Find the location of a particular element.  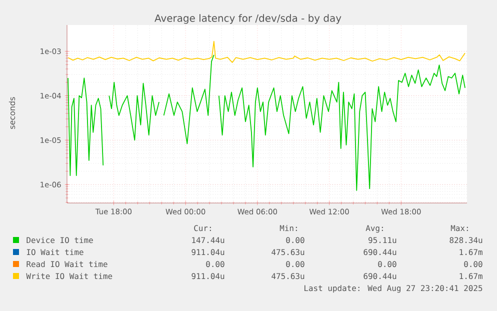

chart-title: Average latency for /dev/sda - by day is located at coordinates (248, 19).